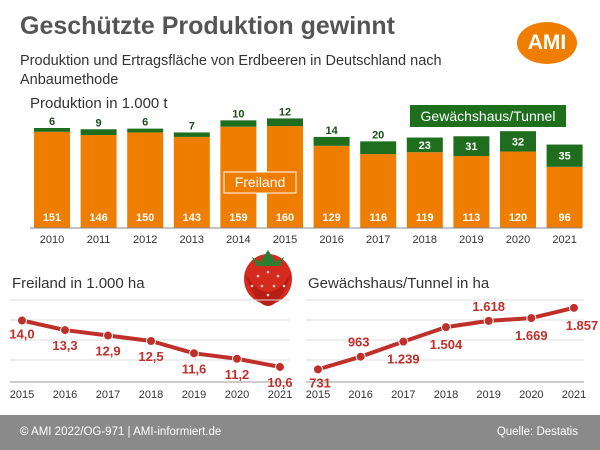 Image resolution: width=600 pixels, height=450 pixels. What do you see at coordinates (378, 135) in the screenshot?
I see `bar-gewaechshaus-label: 20` at bounding box center [378, 135].